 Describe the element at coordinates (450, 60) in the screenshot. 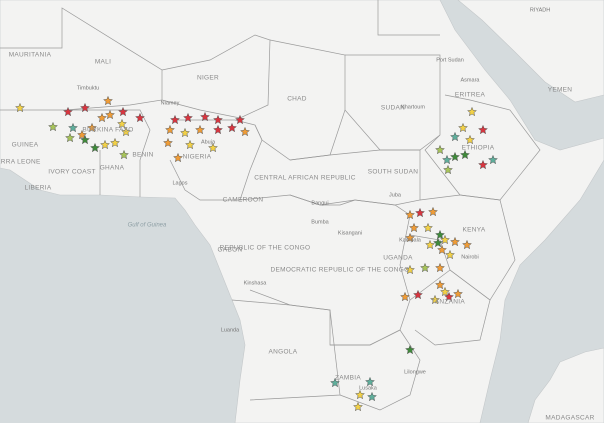

I see `map-label: Port Sudan` at that location.